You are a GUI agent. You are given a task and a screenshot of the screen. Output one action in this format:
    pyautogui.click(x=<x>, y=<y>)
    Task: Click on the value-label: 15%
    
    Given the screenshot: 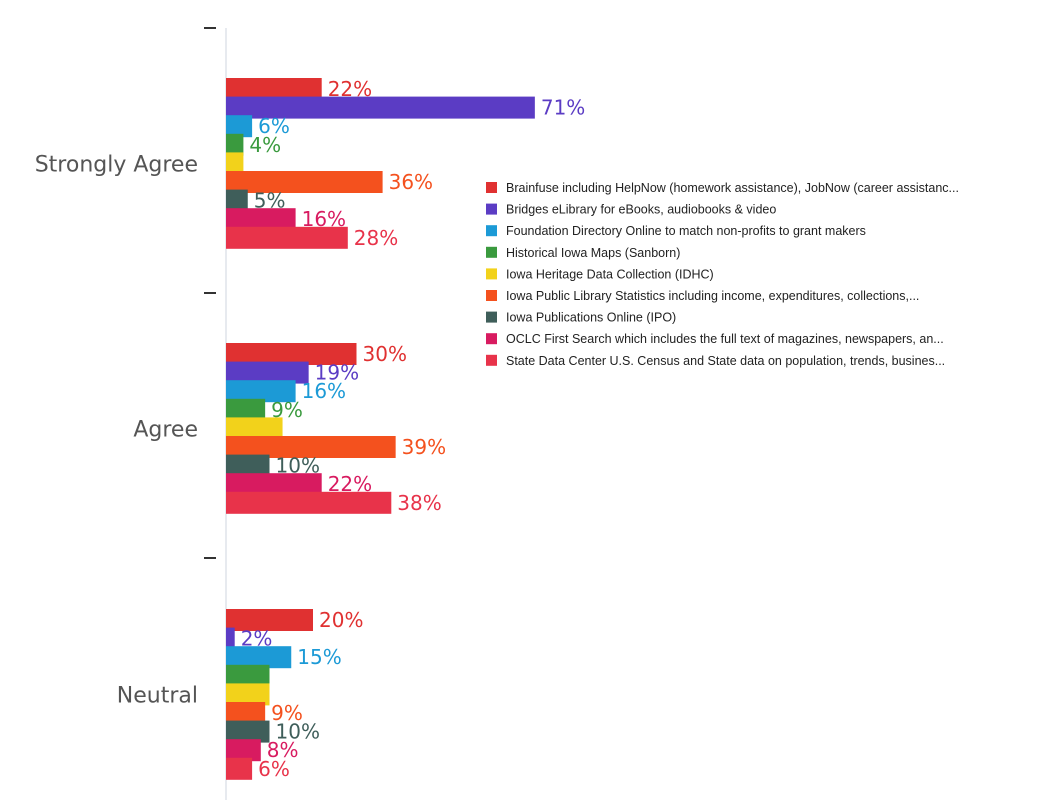 What is the action you would take?
    pyautogui.click(x=319, y=657)
    